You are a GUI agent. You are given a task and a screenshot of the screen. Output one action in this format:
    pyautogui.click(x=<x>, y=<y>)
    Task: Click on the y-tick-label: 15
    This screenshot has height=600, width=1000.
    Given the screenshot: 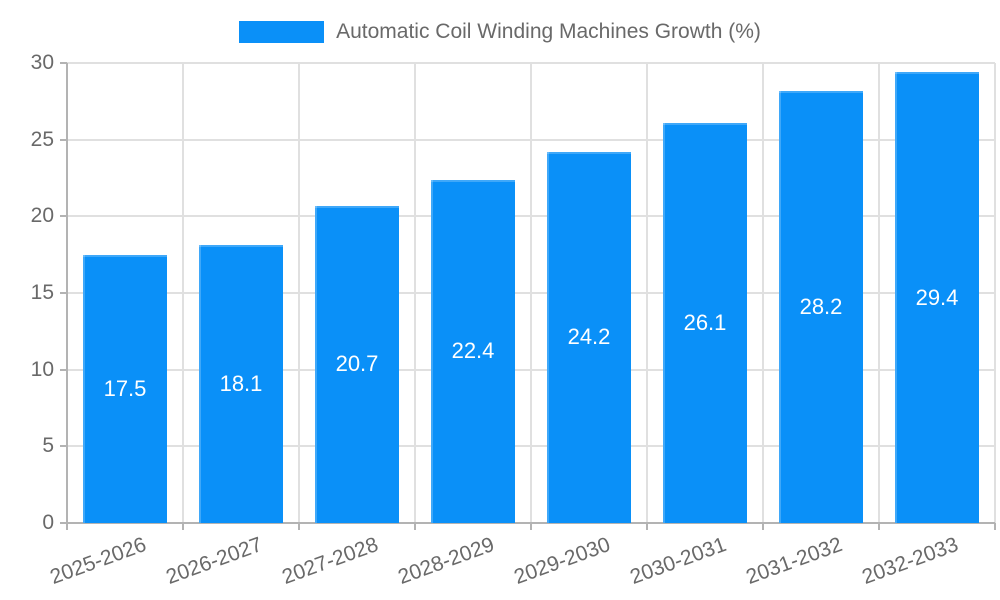 What is the action you would take?
    pyautogui.click(x=42, y=292)
    